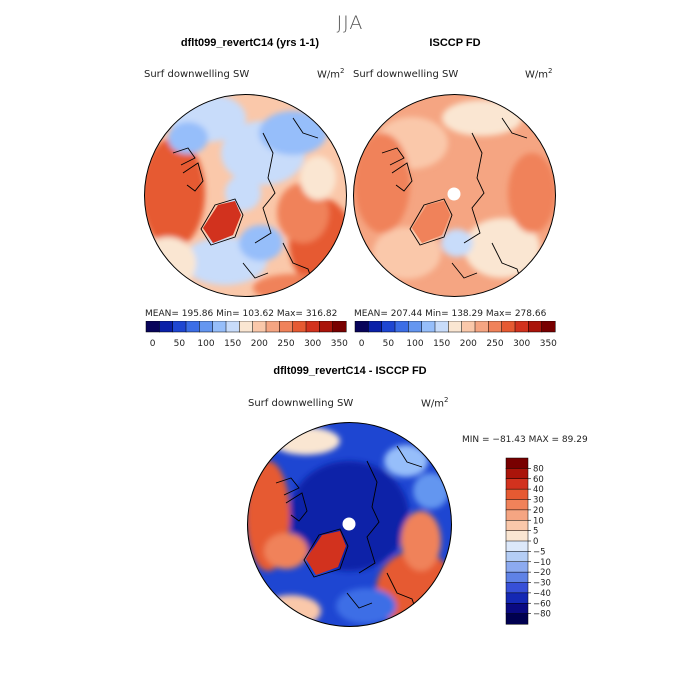 This screenshot has height=700, width=700. I want to click on panel1-colorbar-tick-label: 150, so click(232, 344).